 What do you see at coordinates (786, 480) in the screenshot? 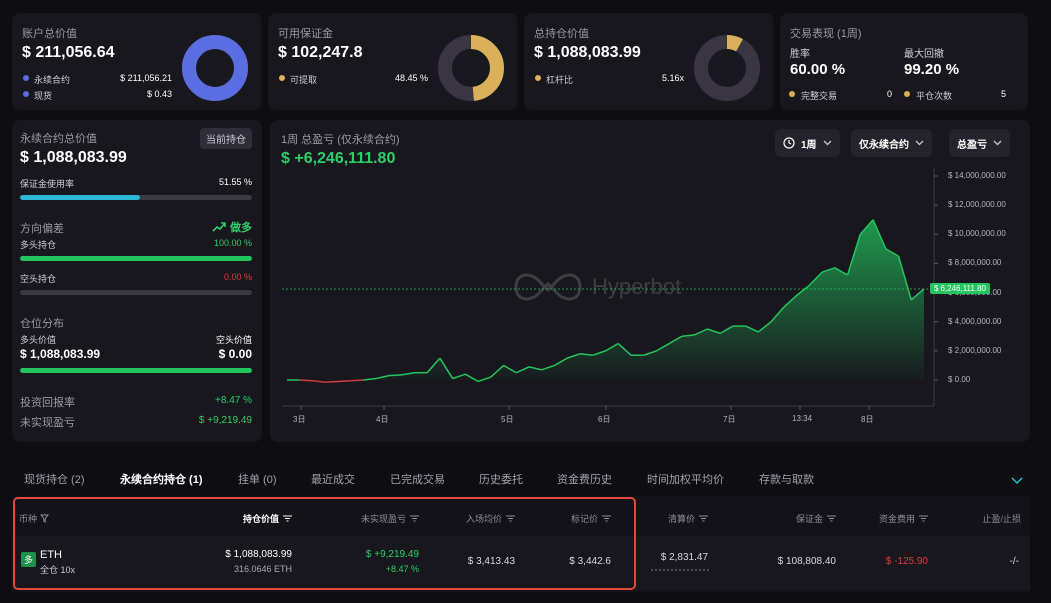
I see `tab-deposits-withdrawals: 存款与取款` at bounding box center [786, 480].